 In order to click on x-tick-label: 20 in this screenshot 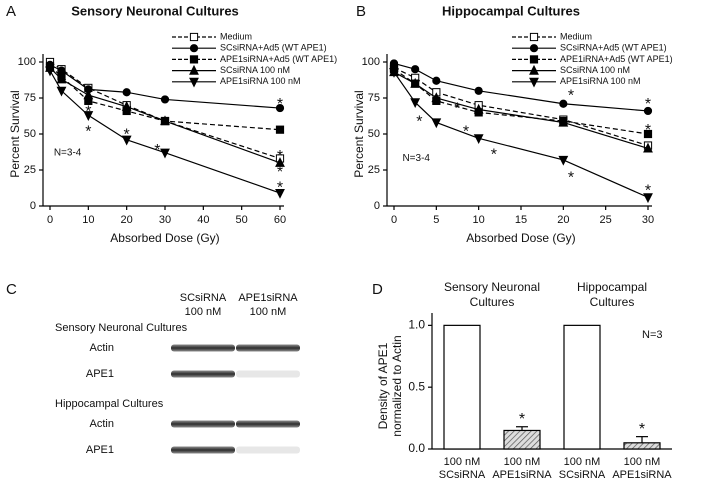, I will do `click(563, 220)`.